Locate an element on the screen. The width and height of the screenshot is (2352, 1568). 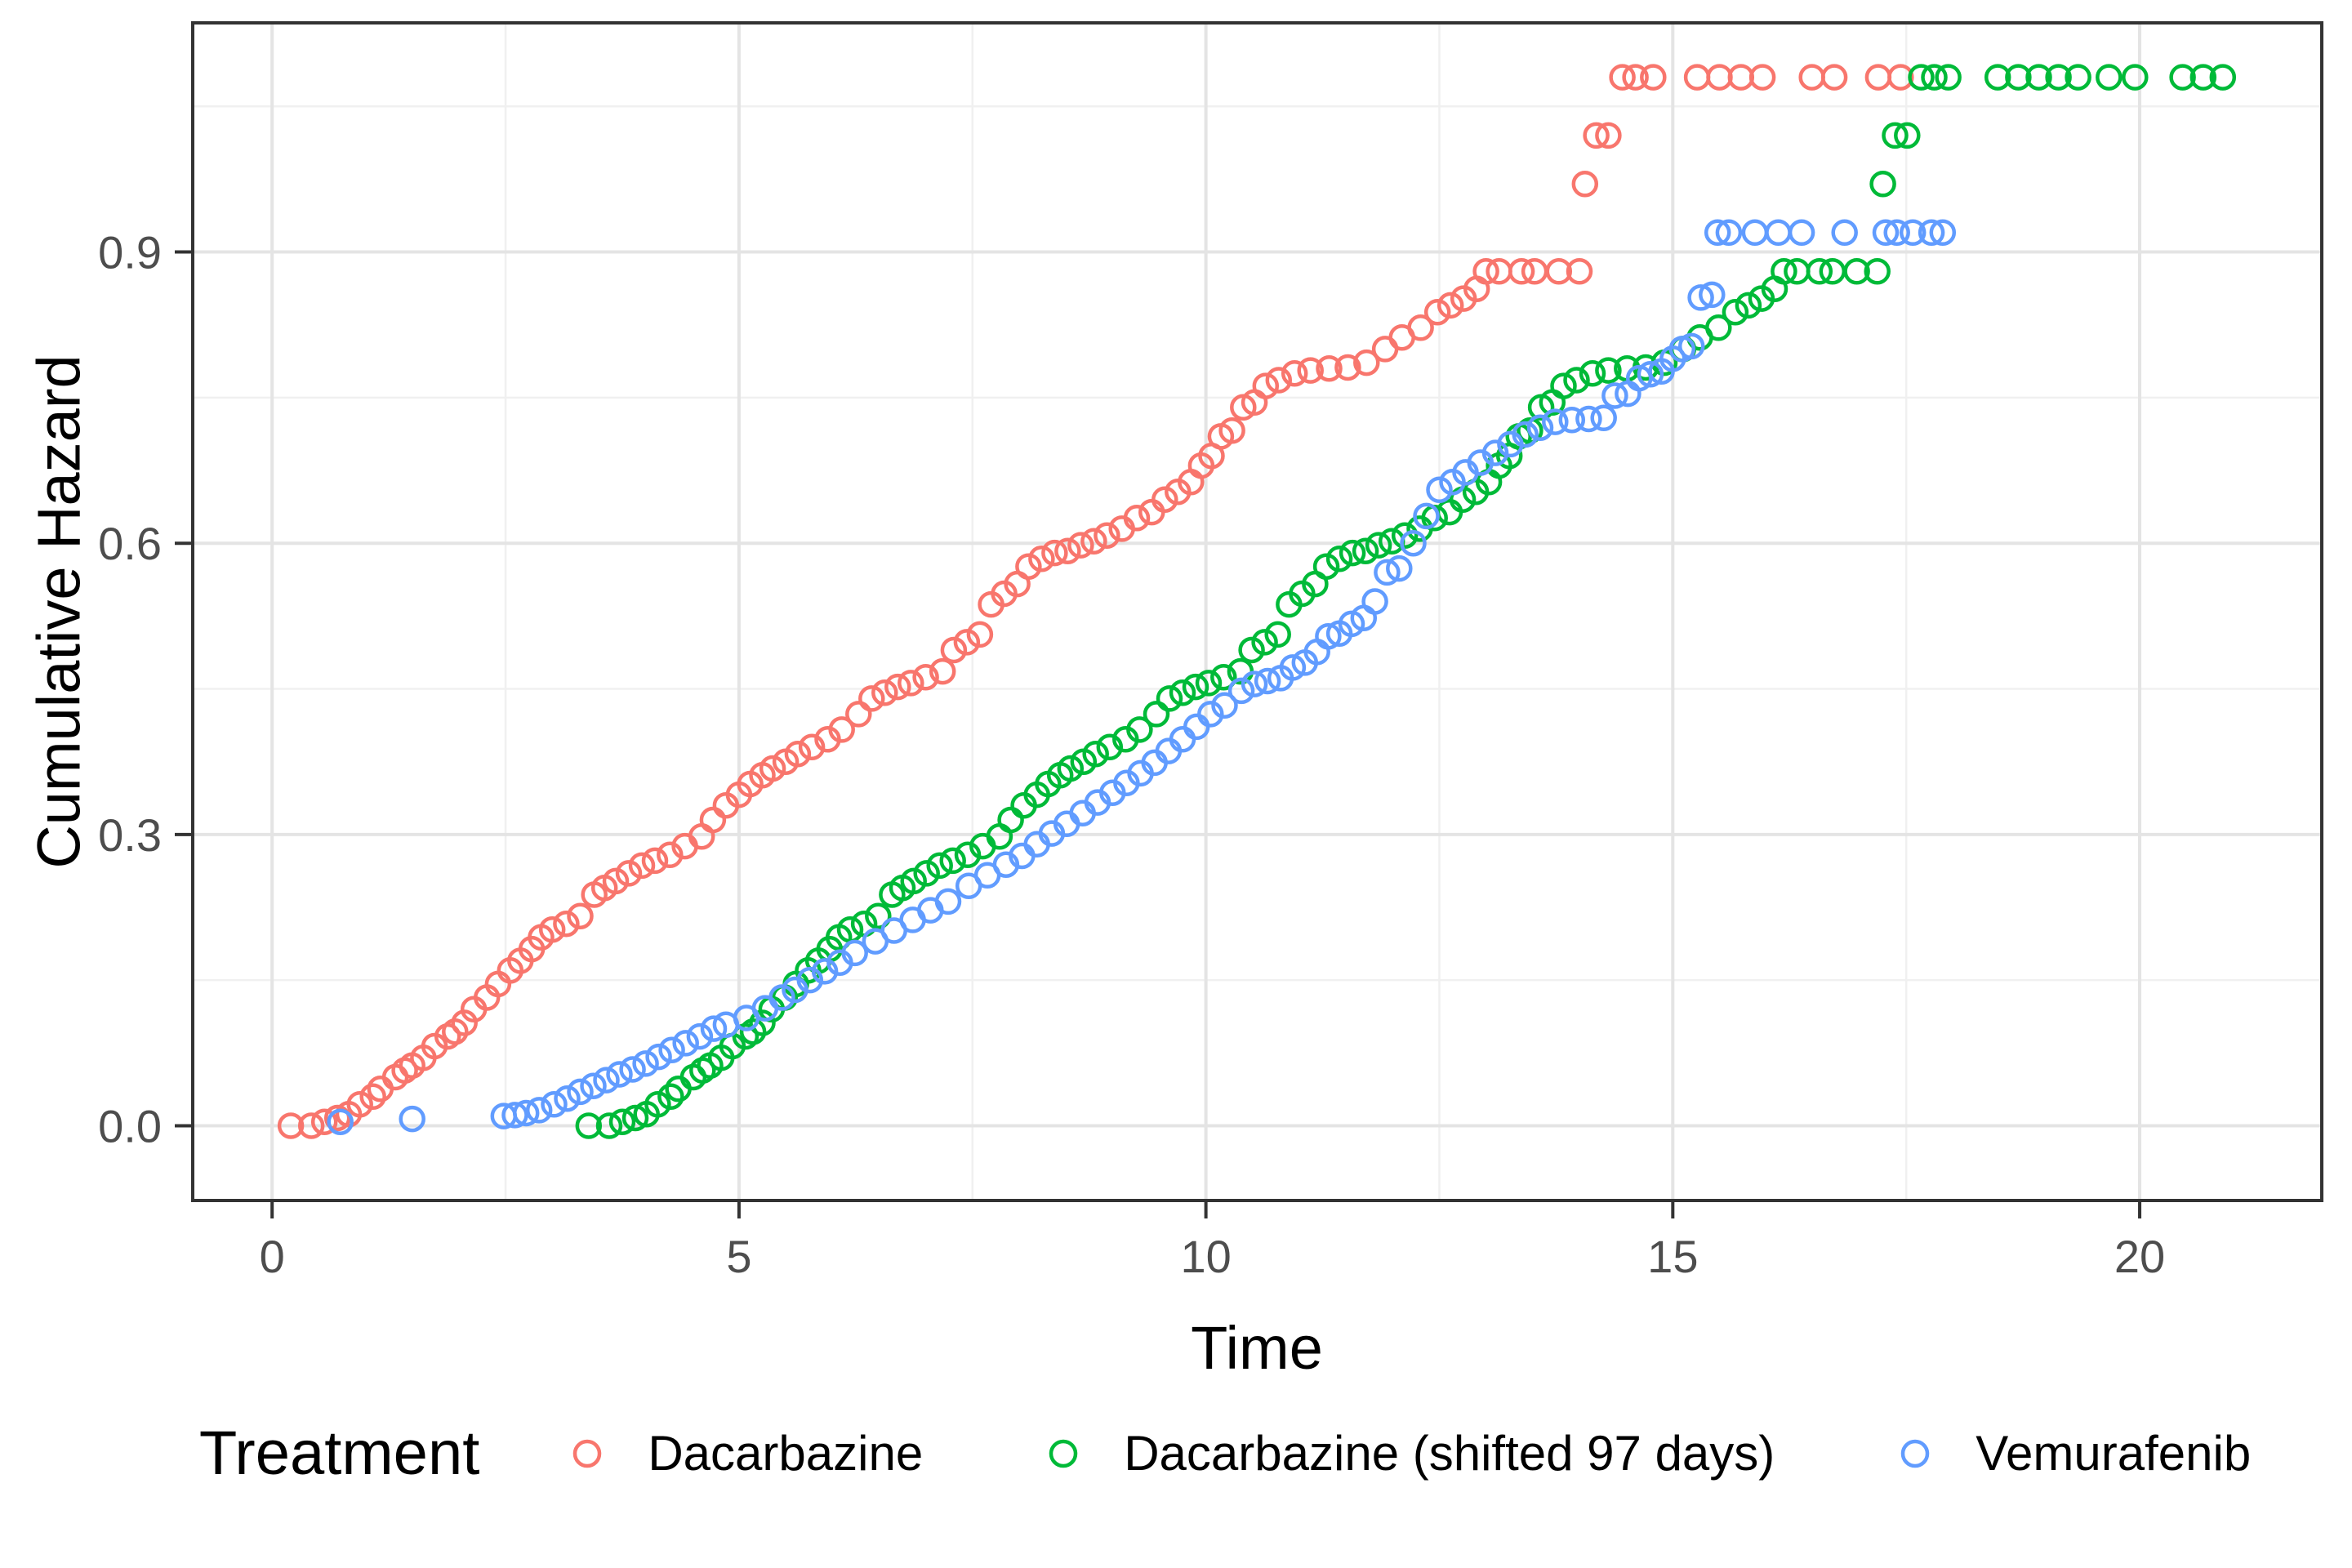
legend-item-dacarbazine: Dacarbazine is located at coordinates (746, 1453).